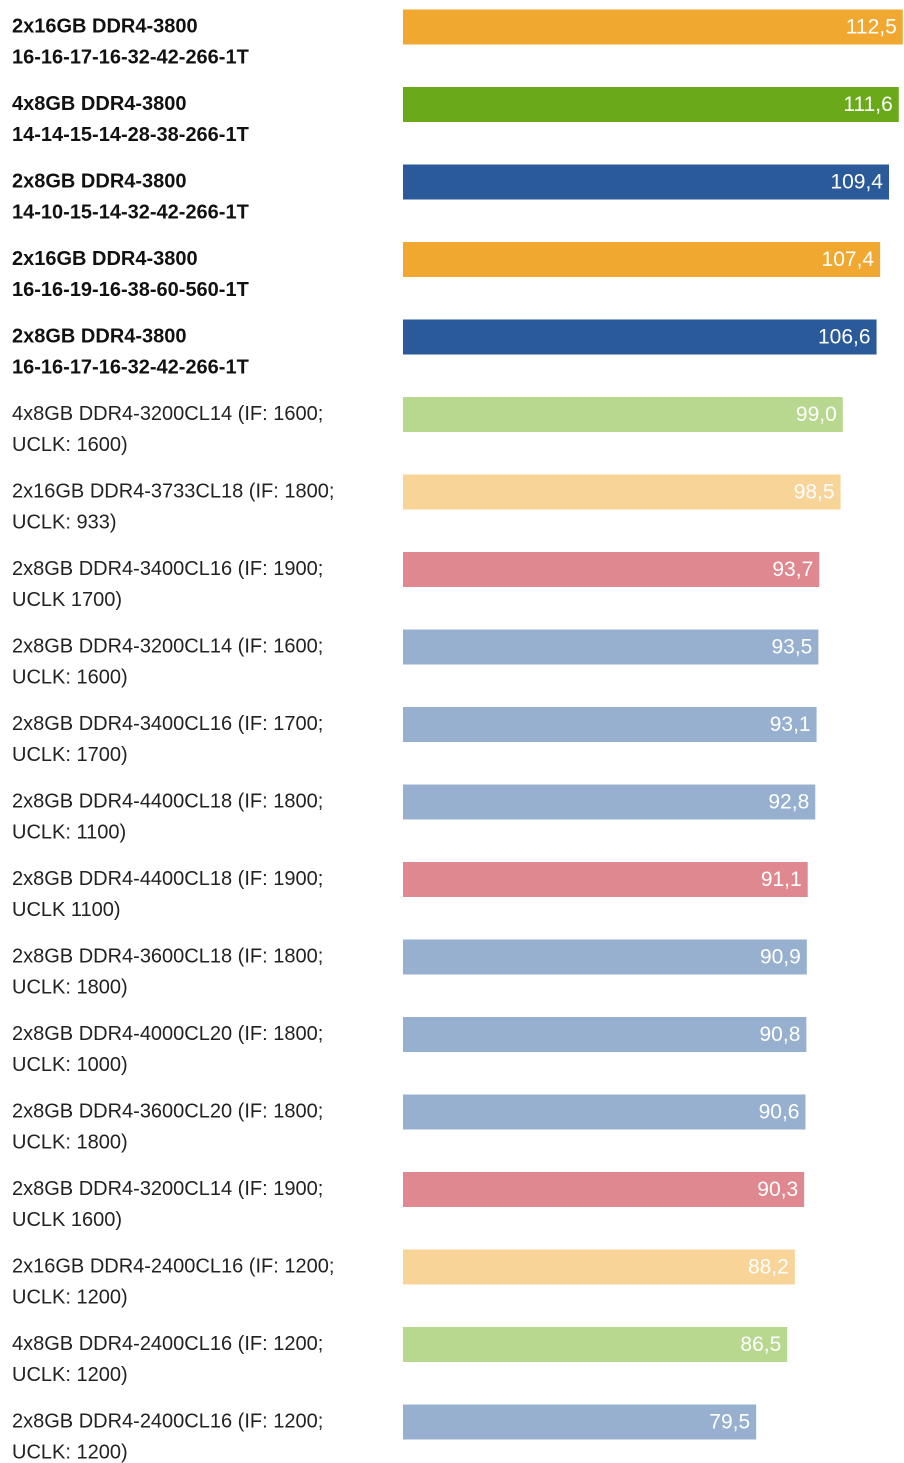 This screenshot has width=904, height=1463. What do you see at coordinates (66, 910) in the screenshot?
I see `category-label: UCLK 1100)` at bounding box center [66, 910].